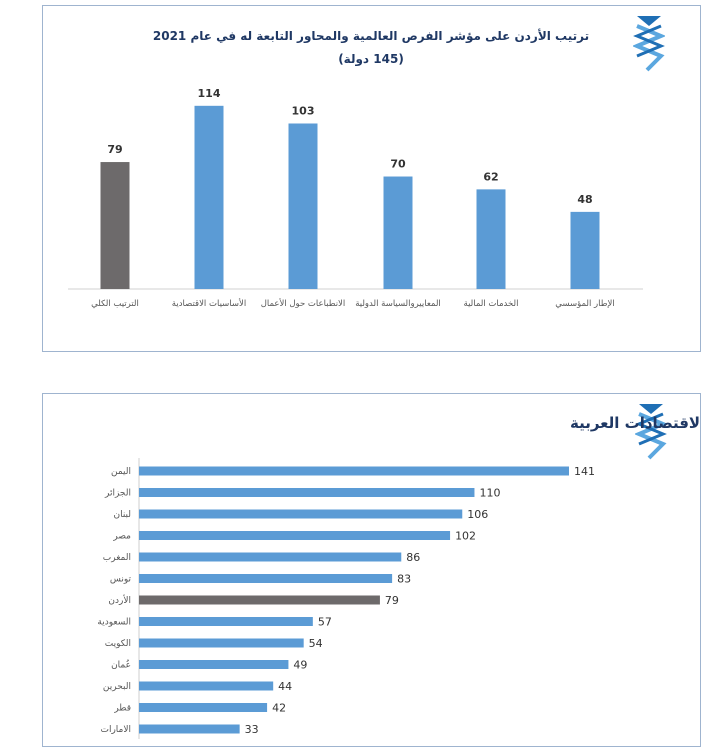  Describe the element at coordinates (489, 493) in the screenshot. I see `bar-value-label: 110` at that location.